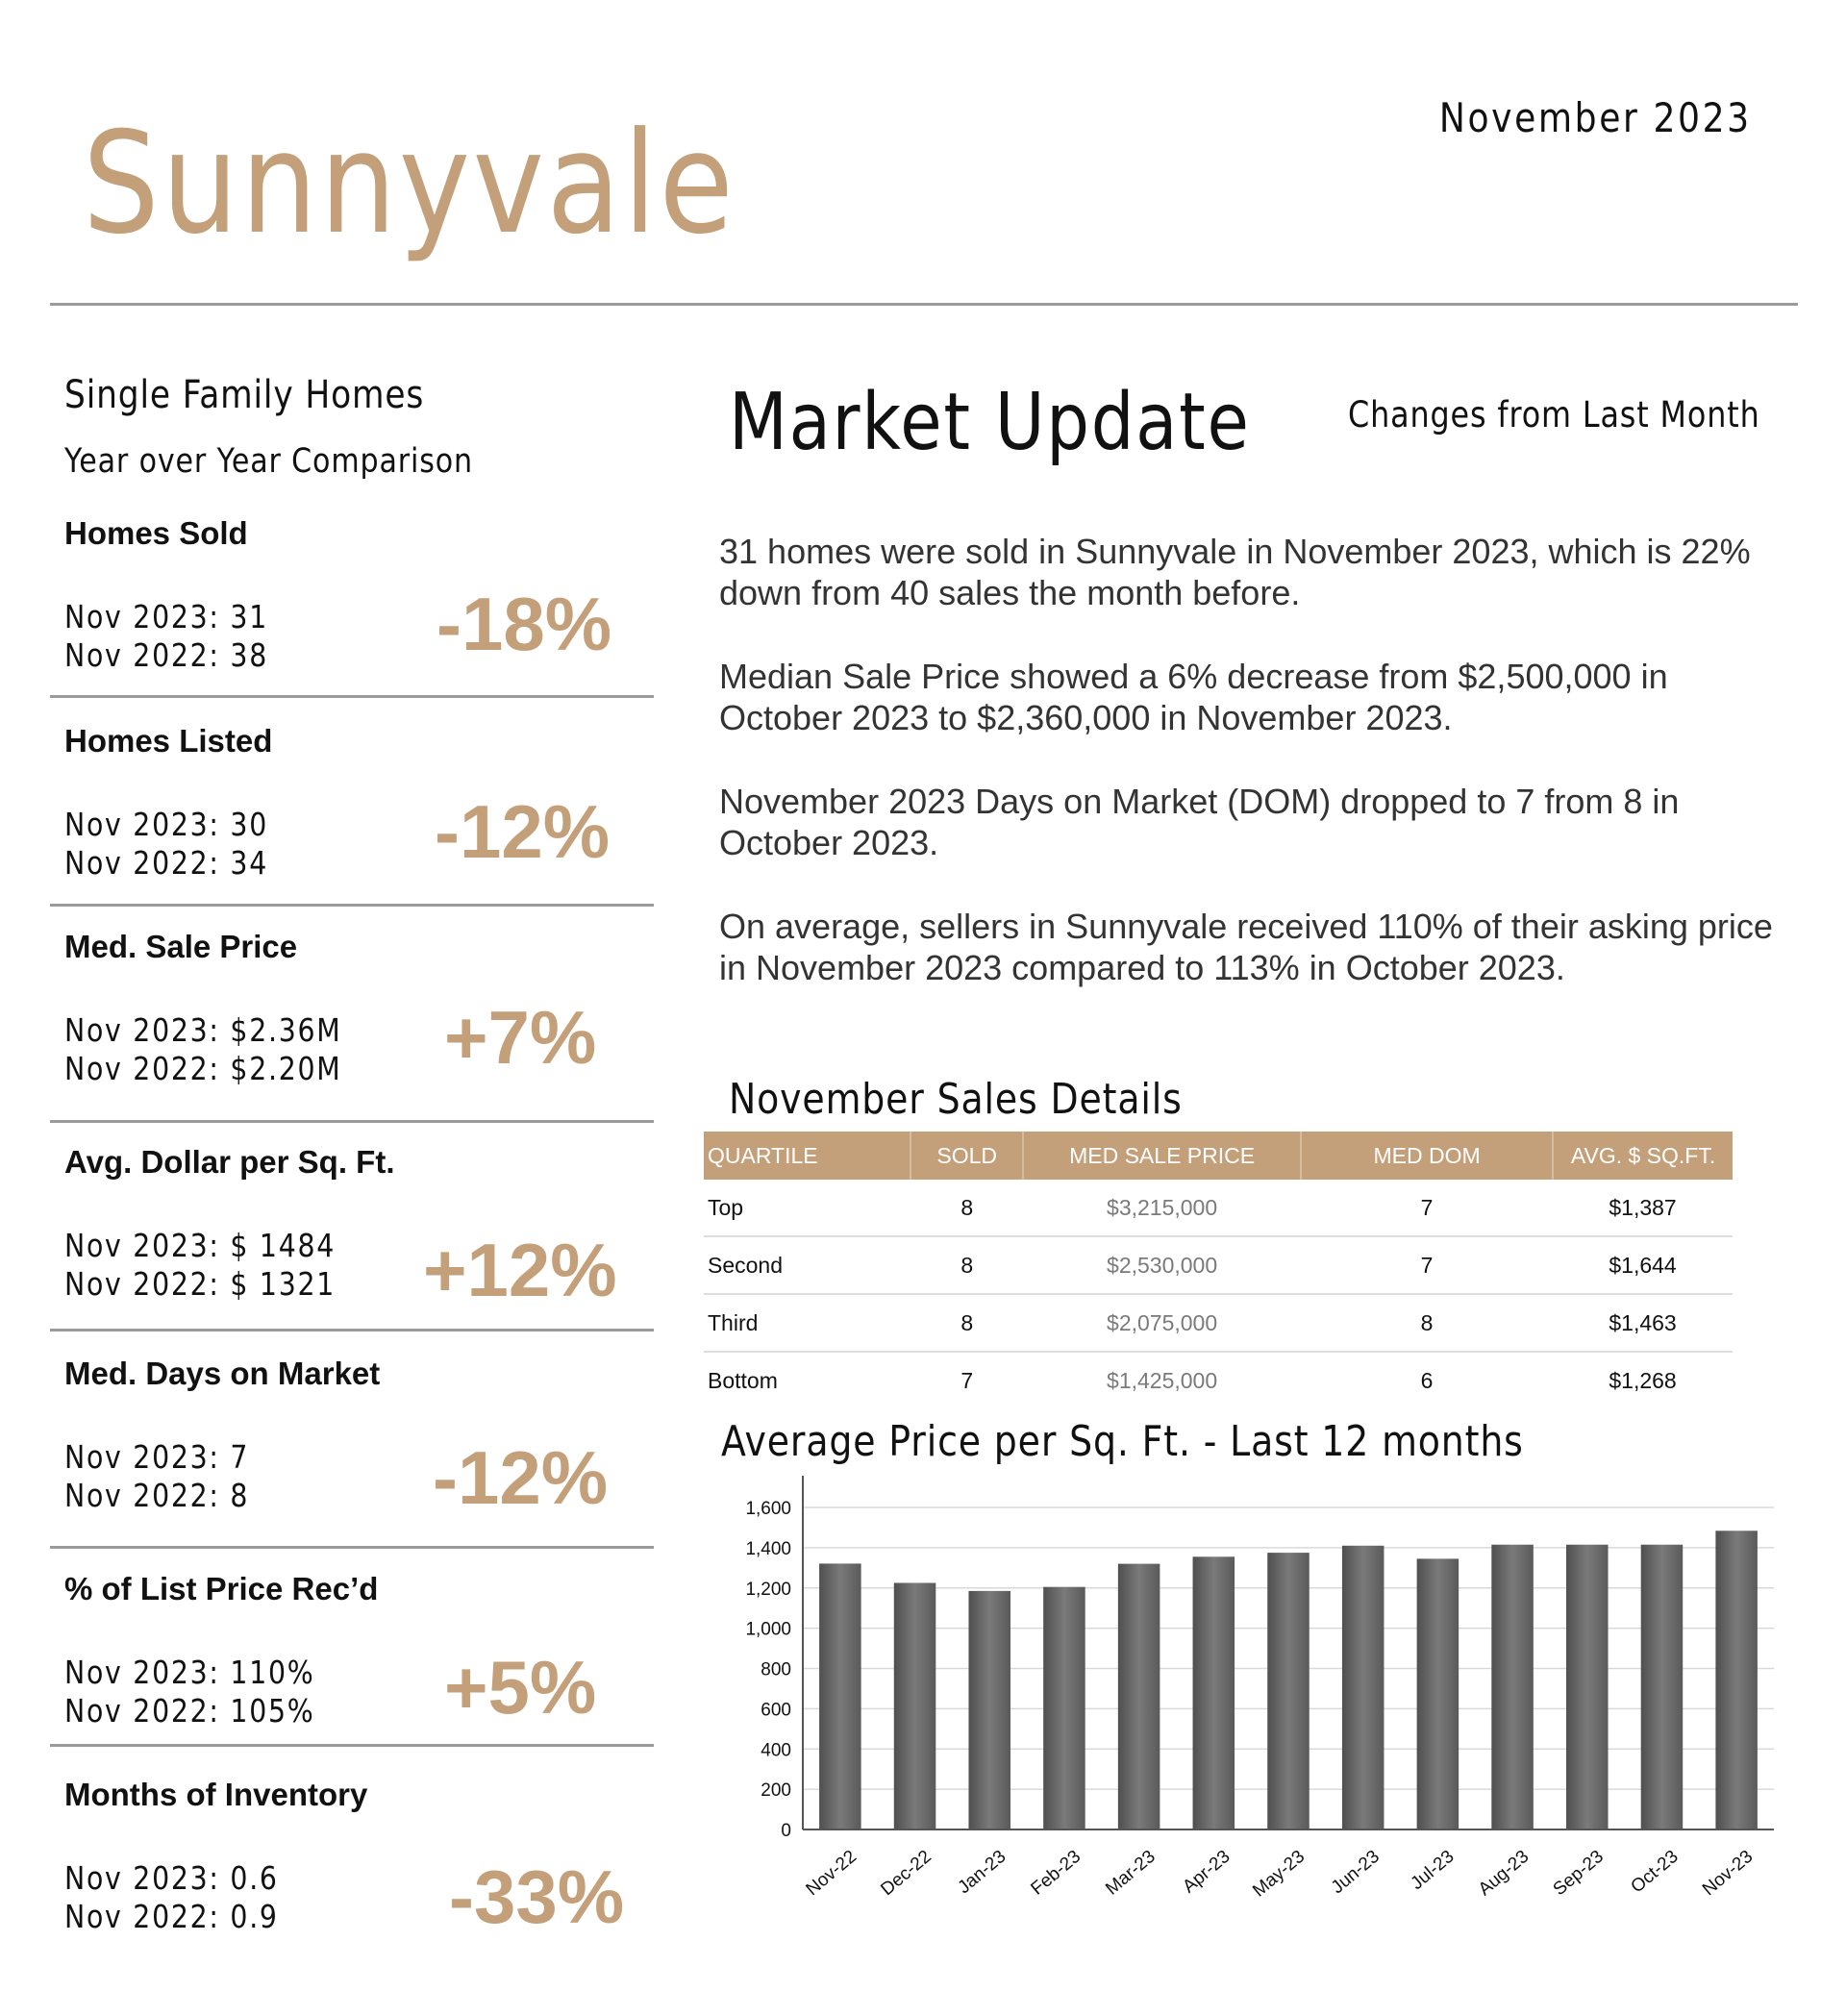  I want to click on cell-price: $1,425,000, so click(1162, 1380).